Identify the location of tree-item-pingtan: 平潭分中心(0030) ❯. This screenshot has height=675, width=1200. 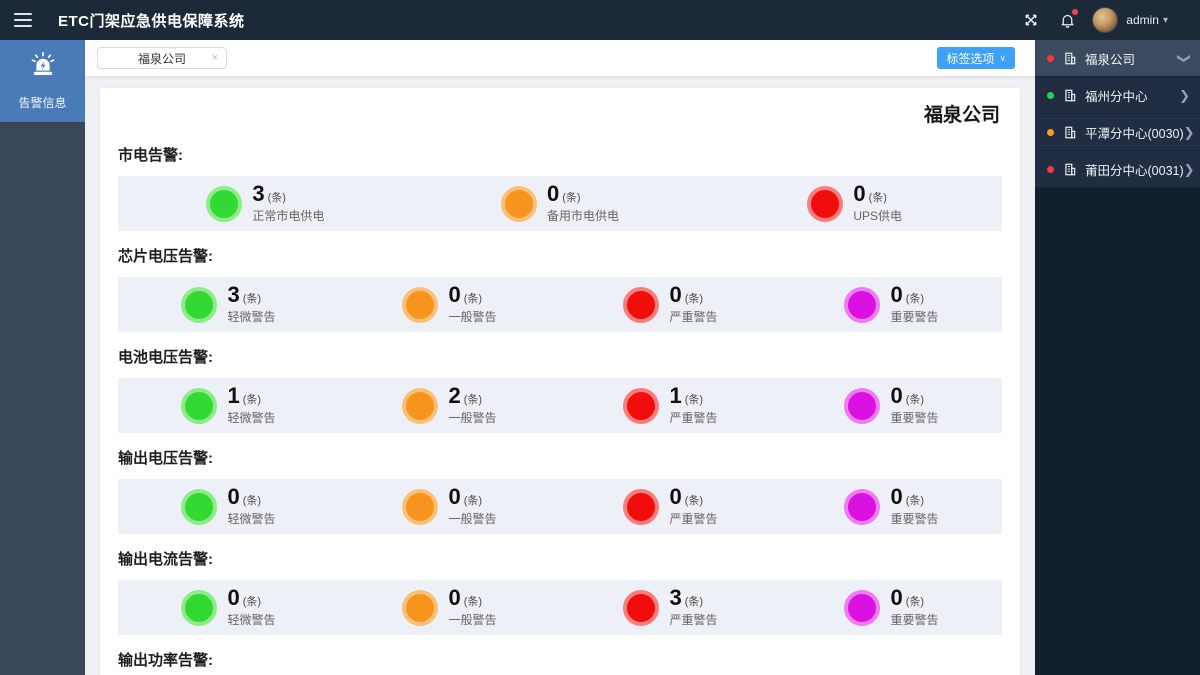
(1117, 132).